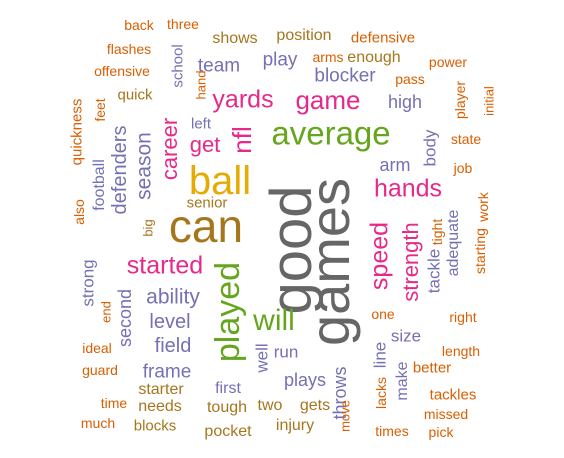 The height and width of the screenshot is (458, 564). I want to click on word-times: times, so click(392, 431).